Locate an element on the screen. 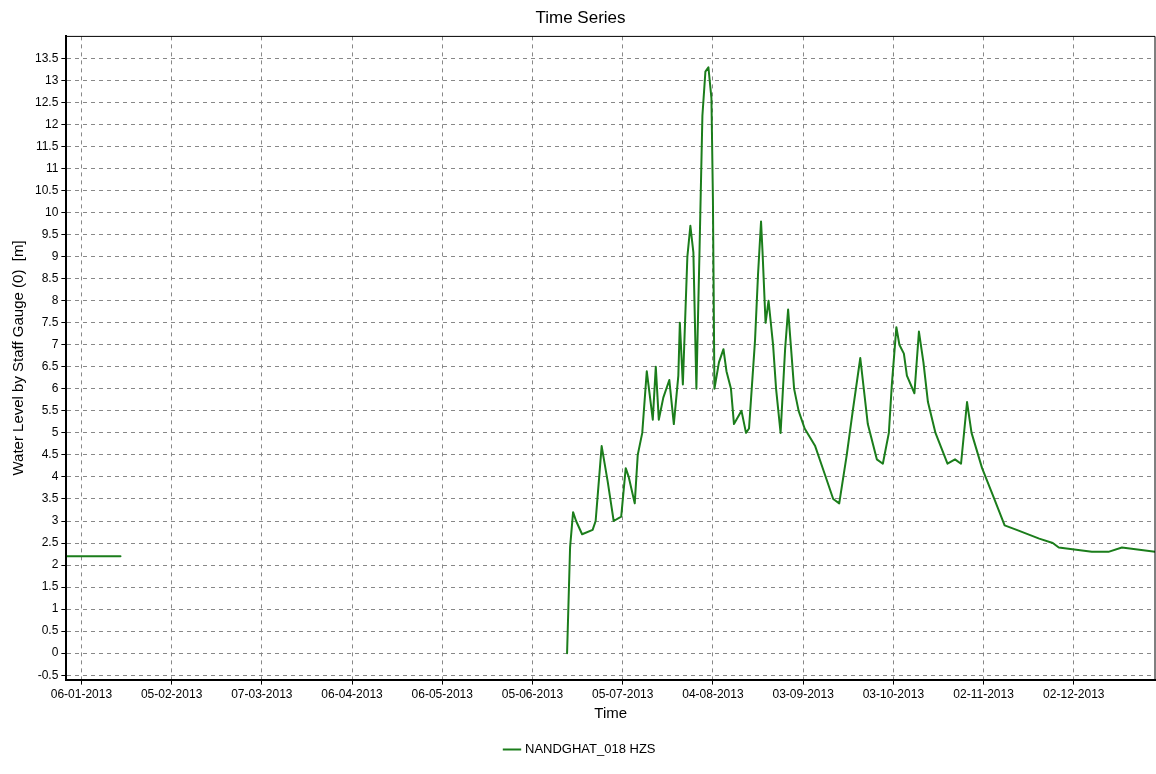 The width and height of the screenshot is (1156, 774). y-tick-label: 12 is located at coordinates (52, 123).